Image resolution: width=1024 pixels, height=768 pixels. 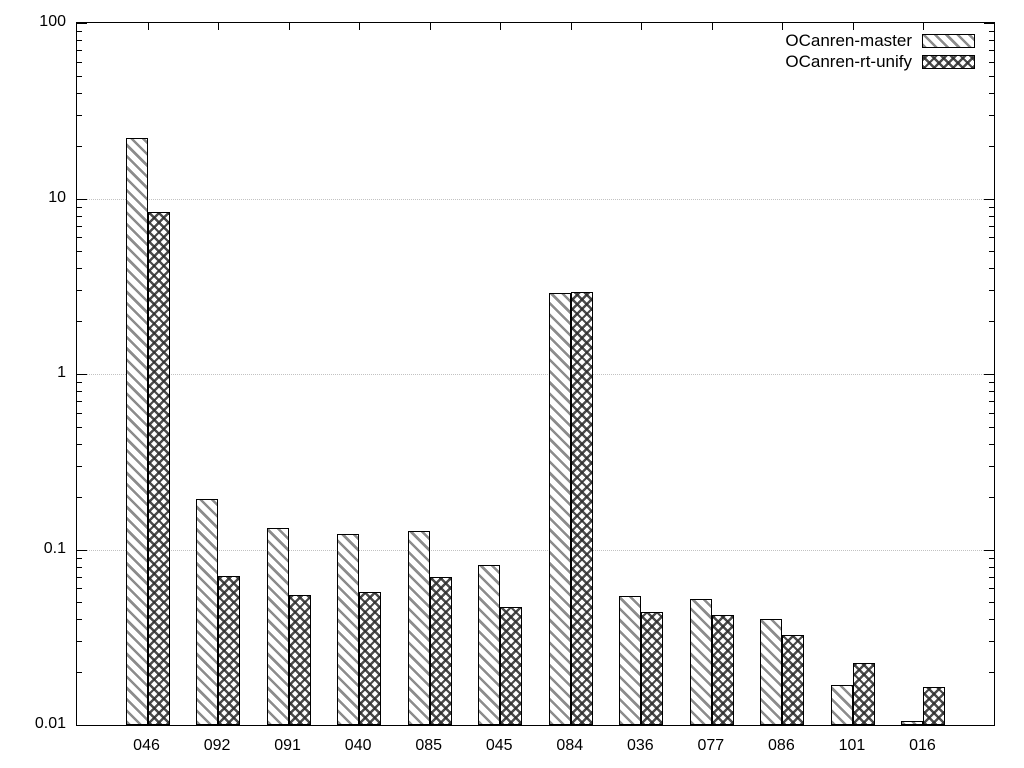 What do you see at coordinates (50, 723) in the screenshot?
I see `y-axis-label: 0.01` at bounding box center [50, 723].